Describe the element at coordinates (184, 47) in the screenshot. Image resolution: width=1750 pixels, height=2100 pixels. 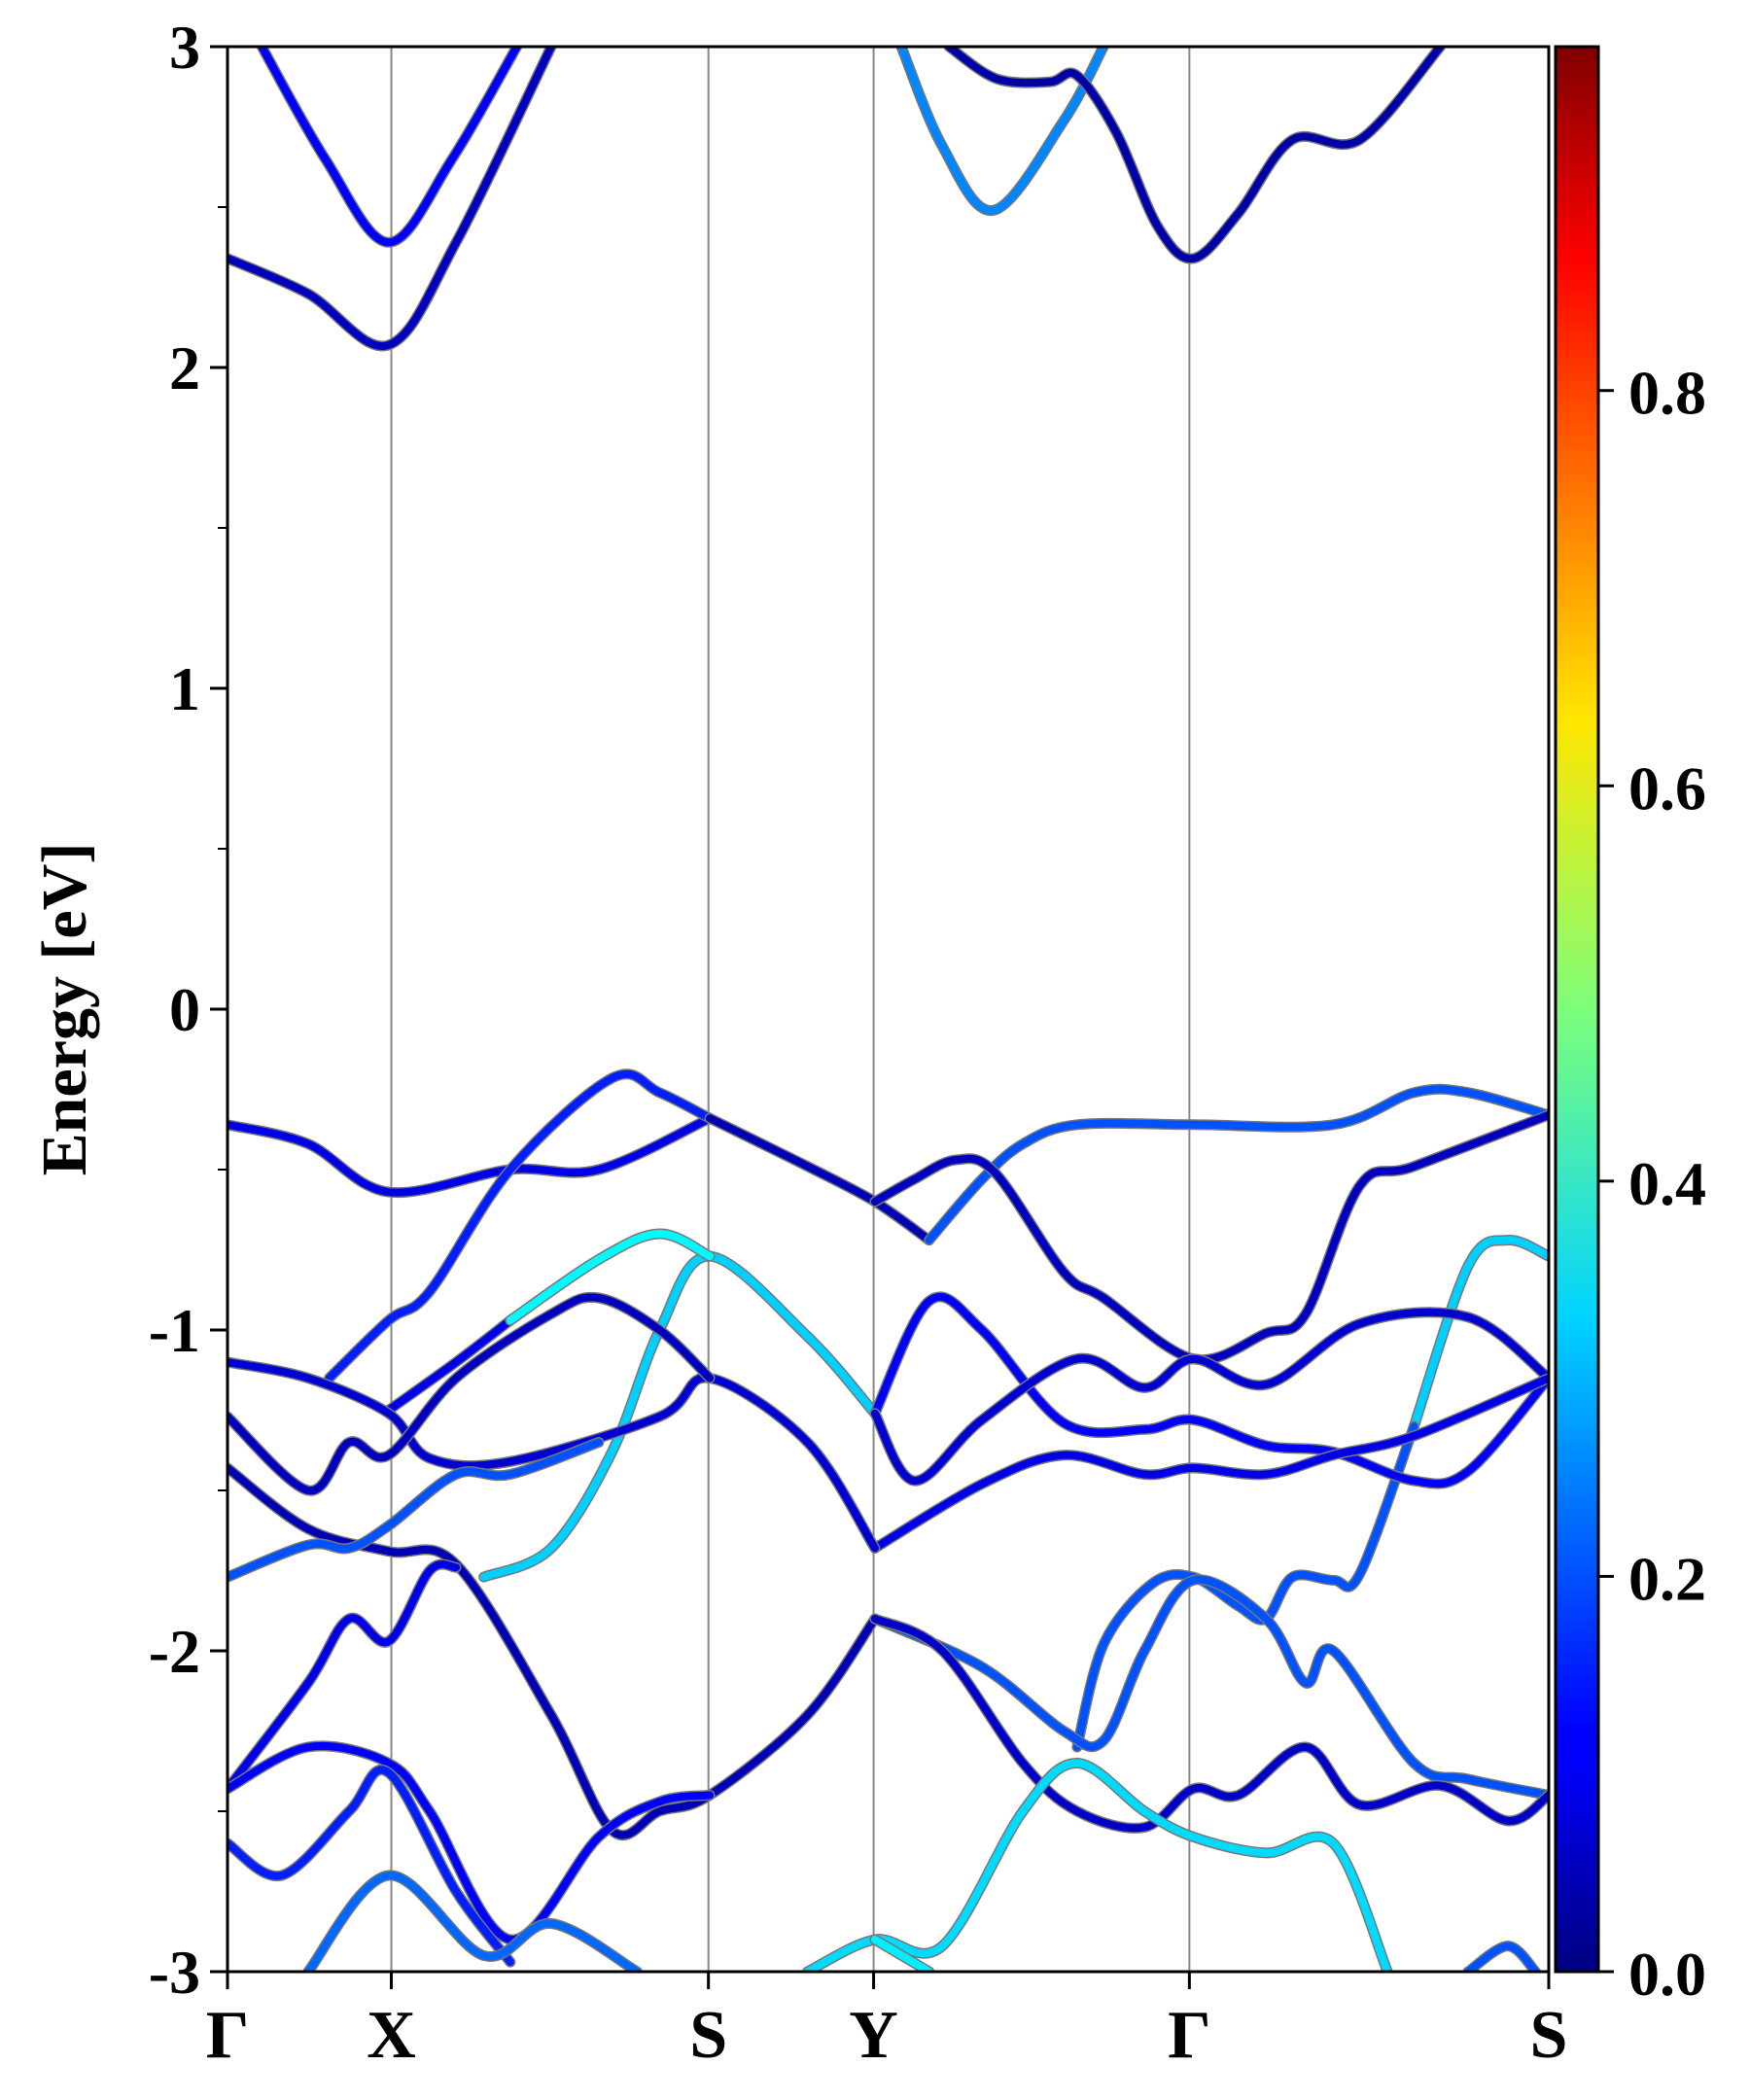
I see `y-tick-label: 3` at that location.